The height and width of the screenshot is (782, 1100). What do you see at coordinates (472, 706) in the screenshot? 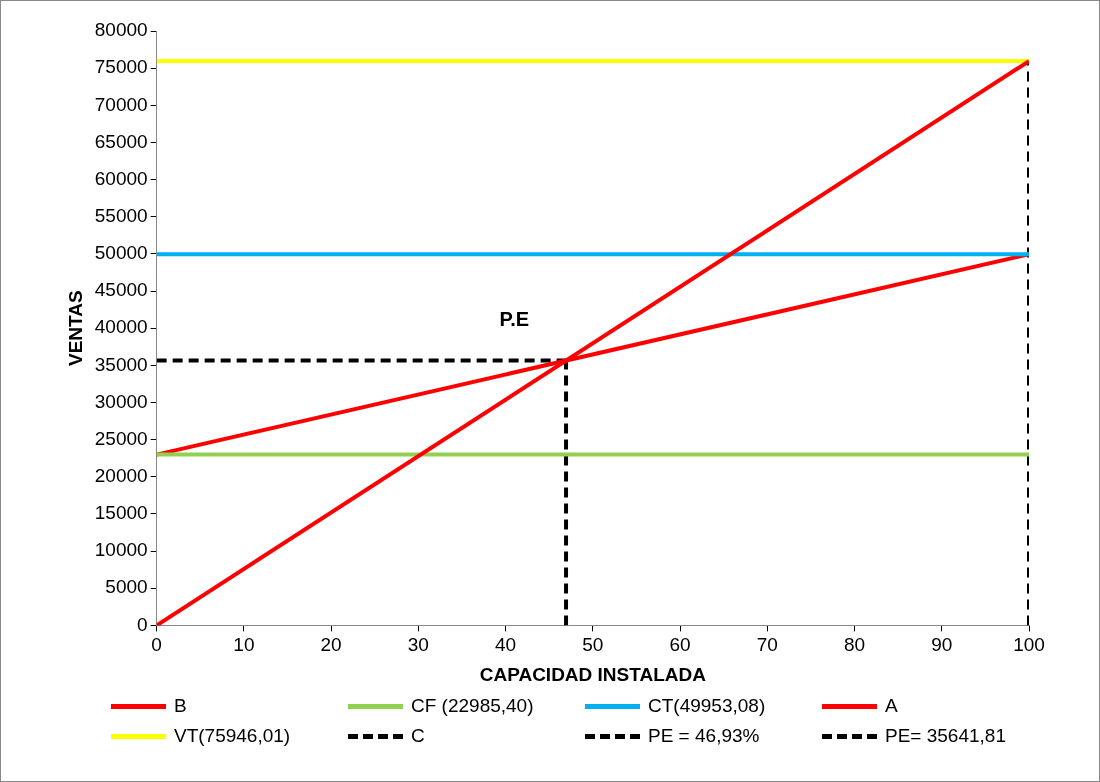
I see `legend-label: CF (22985,40)` at bounding box center [472, 706].